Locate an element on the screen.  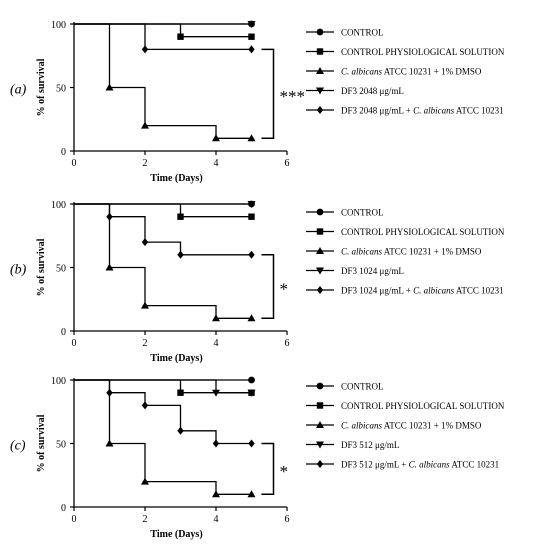
panel-label: (b) is located at coordinates (18, 270).